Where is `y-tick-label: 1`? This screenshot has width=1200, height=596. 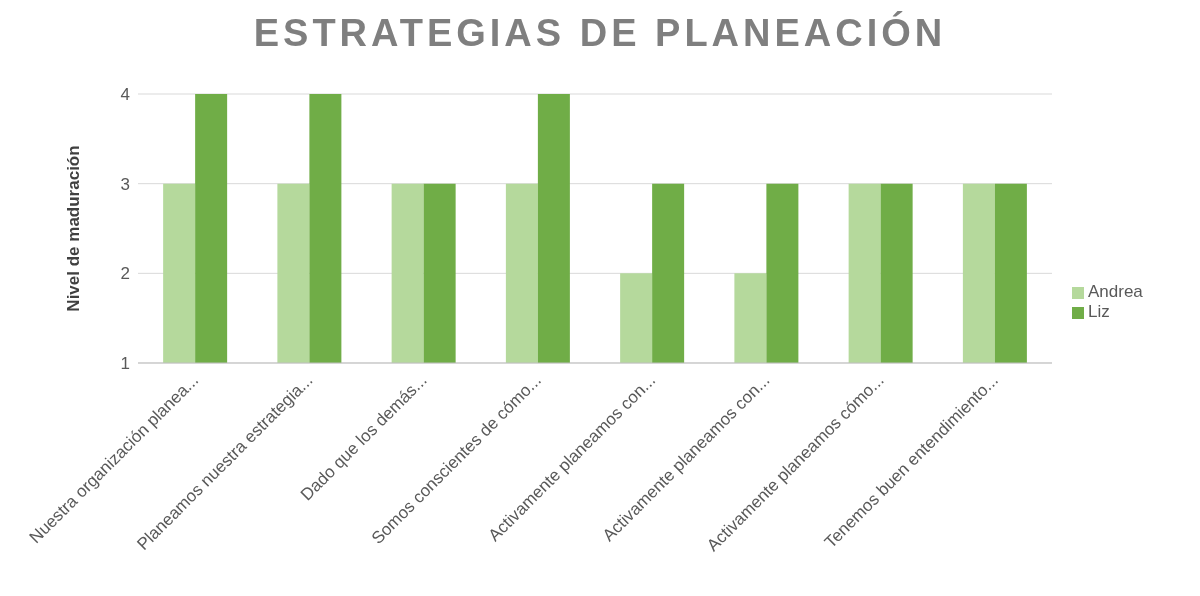 y-tick-label: 1 is located at coordinates (125, 364).